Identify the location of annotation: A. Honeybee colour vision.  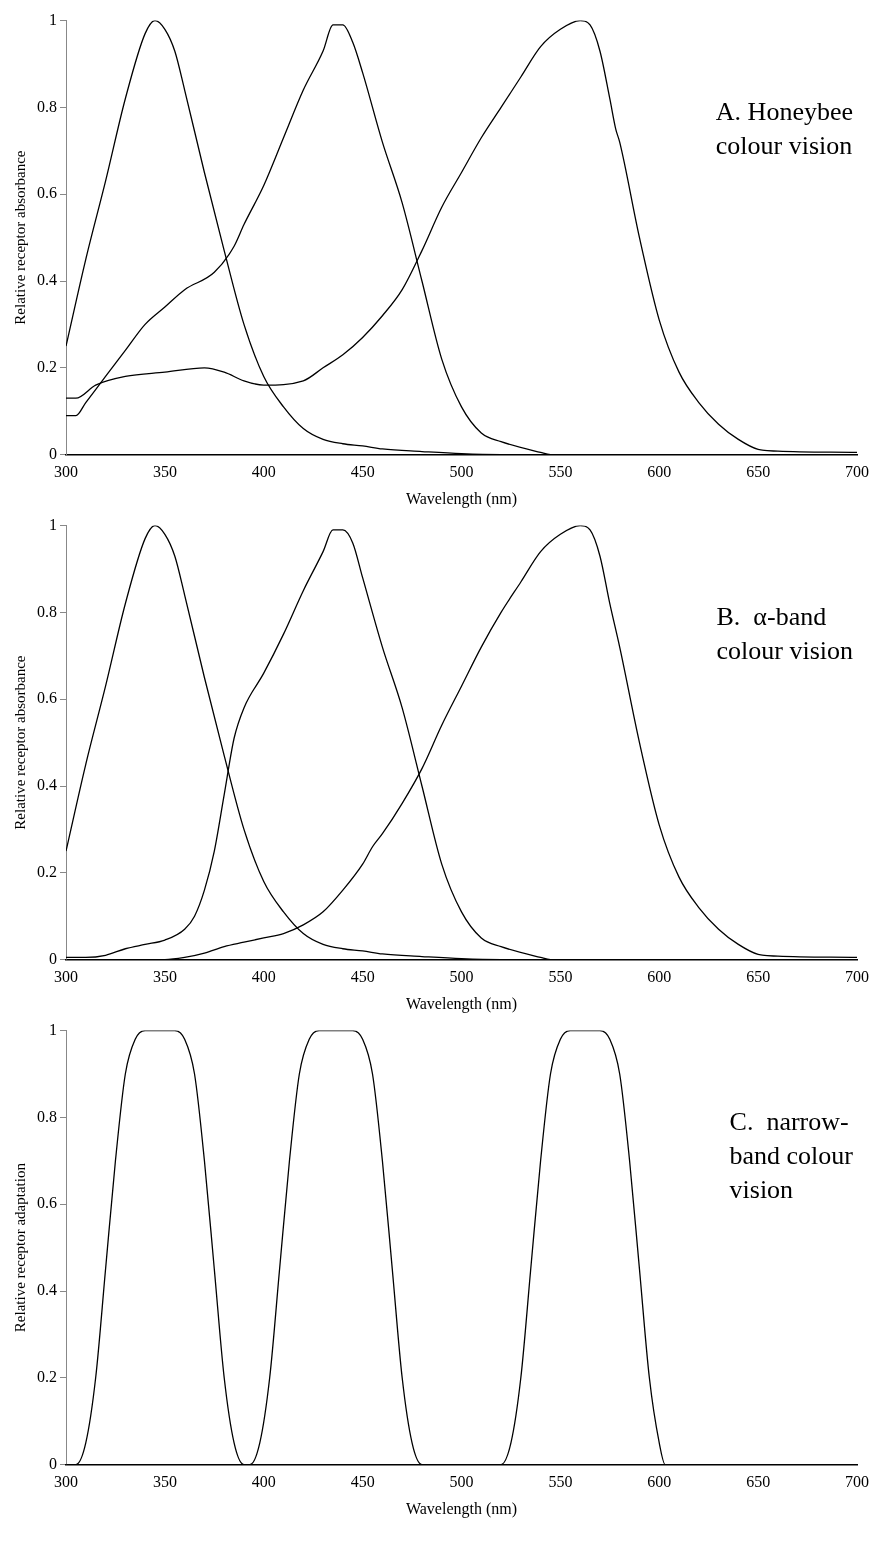
(784, 129).